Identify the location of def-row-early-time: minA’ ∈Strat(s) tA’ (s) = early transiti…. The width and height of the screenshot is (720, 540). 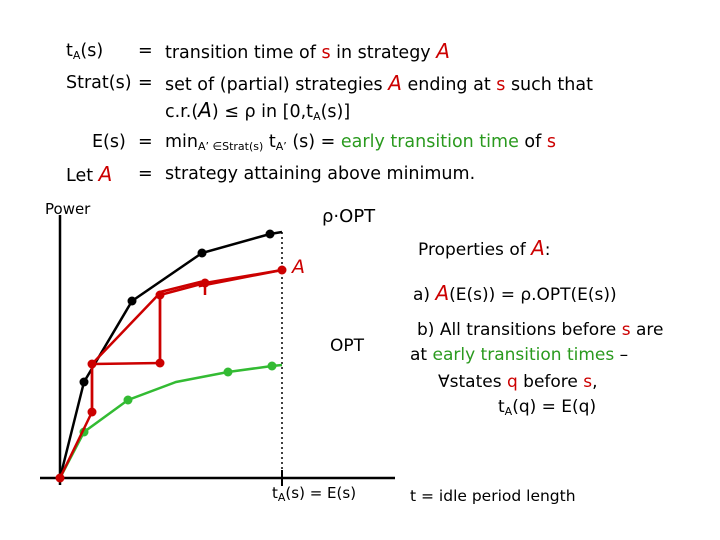
(360, 142).